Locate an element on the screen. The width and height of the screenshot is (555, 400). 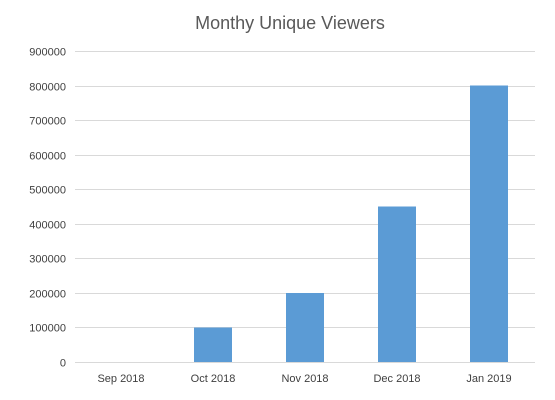
y-tick-label: 700000 is located at coordinates (47, 122).